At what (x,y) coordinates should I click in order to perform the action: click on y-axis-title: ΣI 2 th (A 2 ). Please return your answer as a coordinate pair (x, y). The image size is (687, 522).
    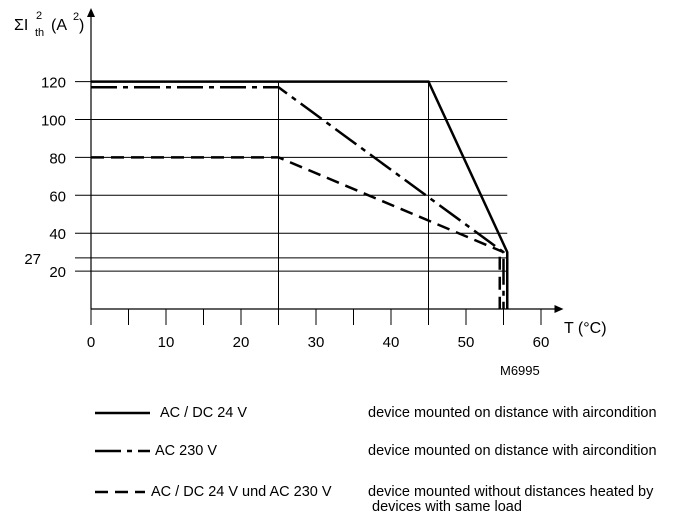
    Looking at the image, I should click on (49, 24).